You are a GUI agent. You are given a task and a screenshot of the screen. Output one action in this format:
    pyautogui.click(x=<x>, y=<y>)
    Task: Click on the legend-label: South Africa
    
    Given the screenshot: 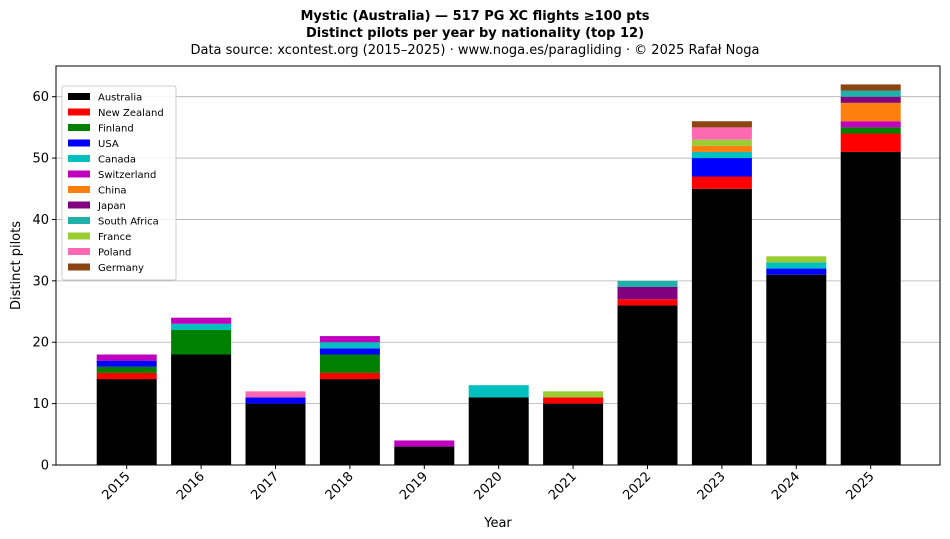 What is the action you would take?
    pyautogui.click(x=128, y=222)
    